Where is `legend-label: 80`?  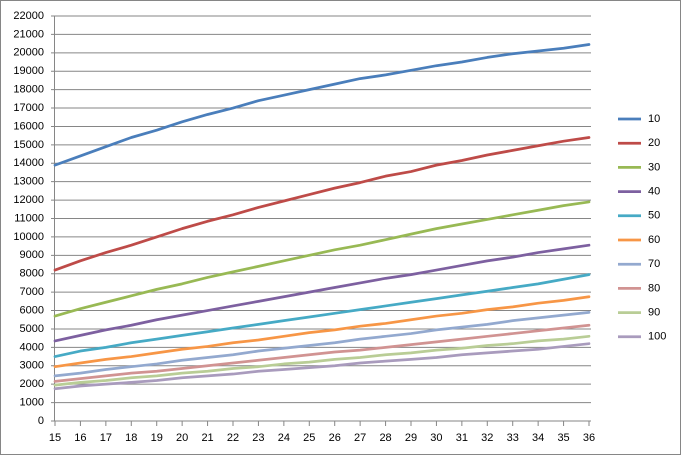
legend-label: 80 is located at coordinates (654, 288).